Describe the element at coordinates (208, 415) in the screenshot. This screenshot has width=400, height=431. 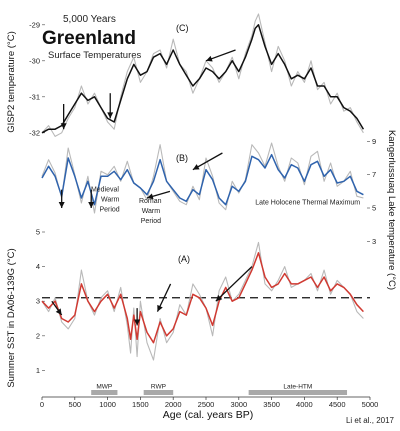
I see `x-axis-title: Age (cal. years BP)` at that location.